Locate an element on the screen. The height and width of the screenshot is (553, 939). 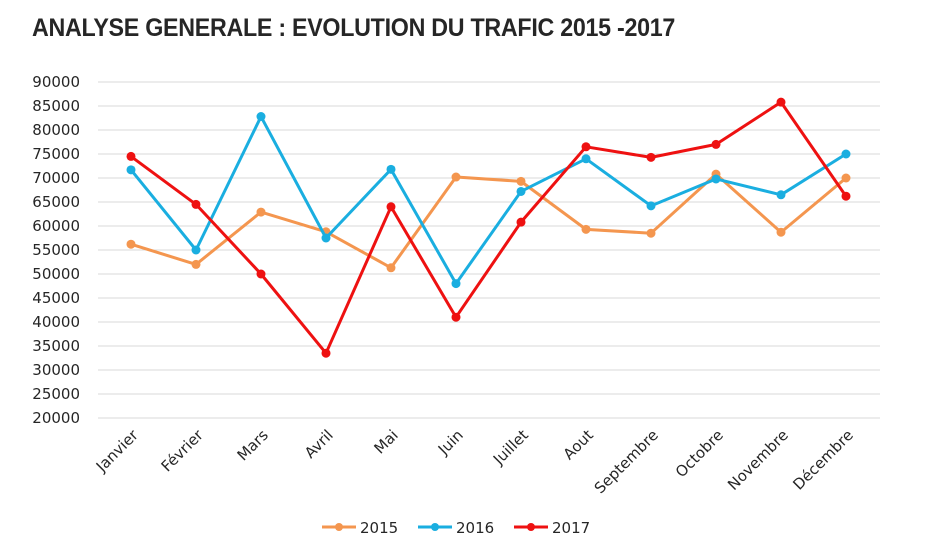
legend-item-2016: 2016 is located at coordinates (456, 528).